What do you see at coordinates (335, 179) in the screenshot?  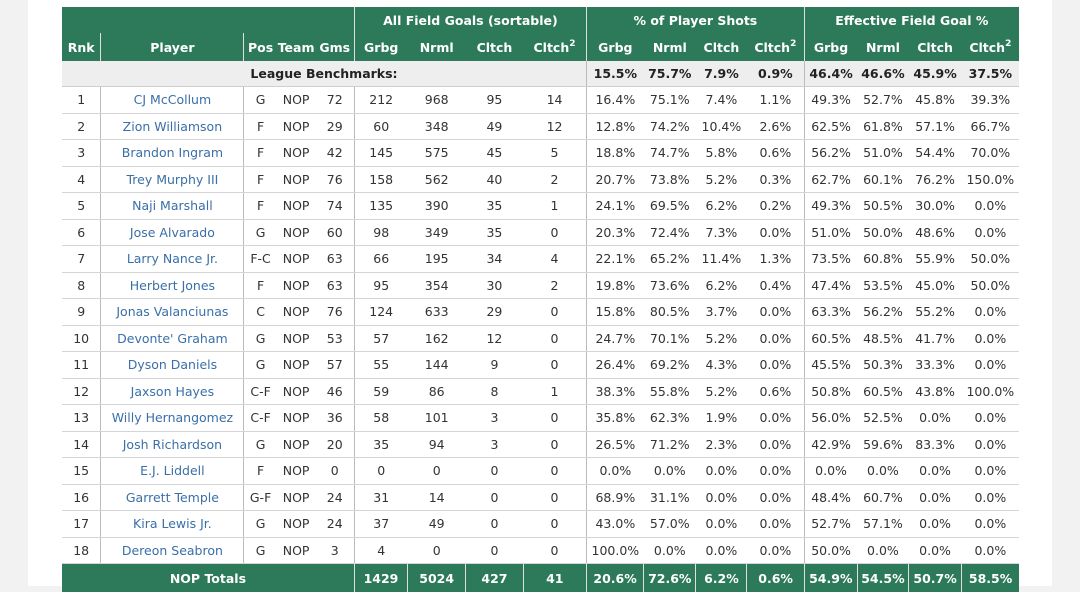 I see `games-cell: 76` at bounding box center [335, 179].